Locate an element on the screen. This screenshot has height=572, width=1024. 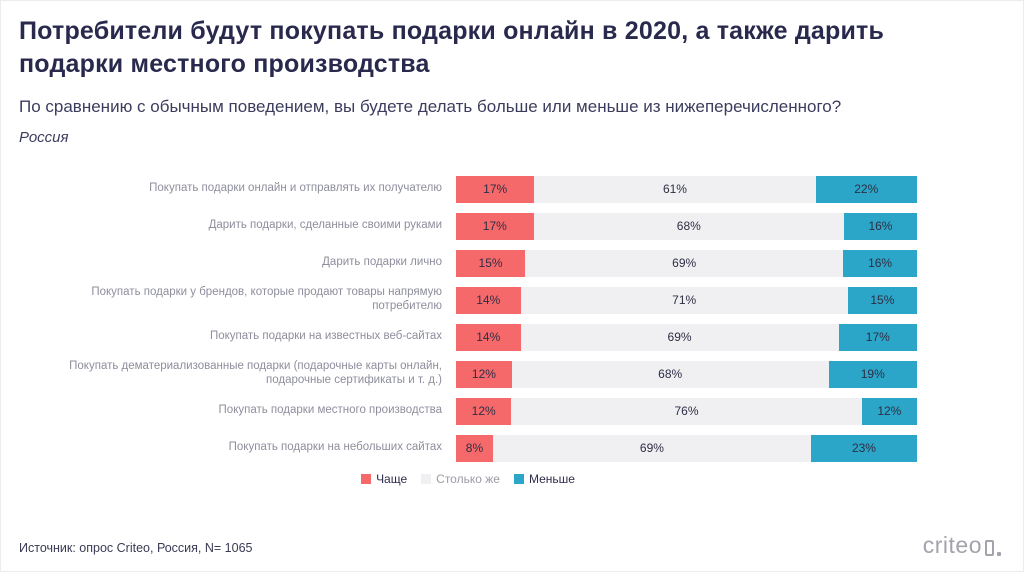
legend-label: Чаще is located at coordinates (392, 478).